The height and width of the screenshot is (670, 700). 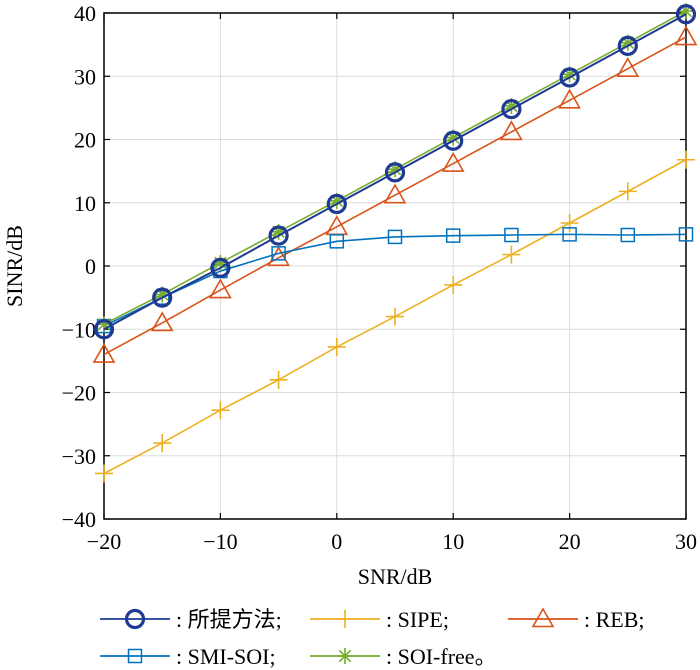 I want to click on y-tick-label: 0, so click(x=90, y=266).